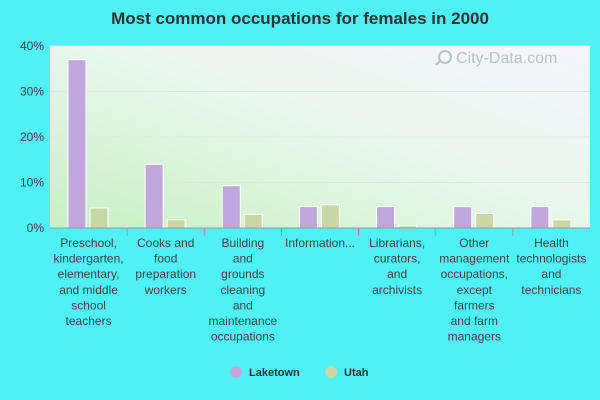  I want to click on x-category-label-line: and farm, so click(474, 321).